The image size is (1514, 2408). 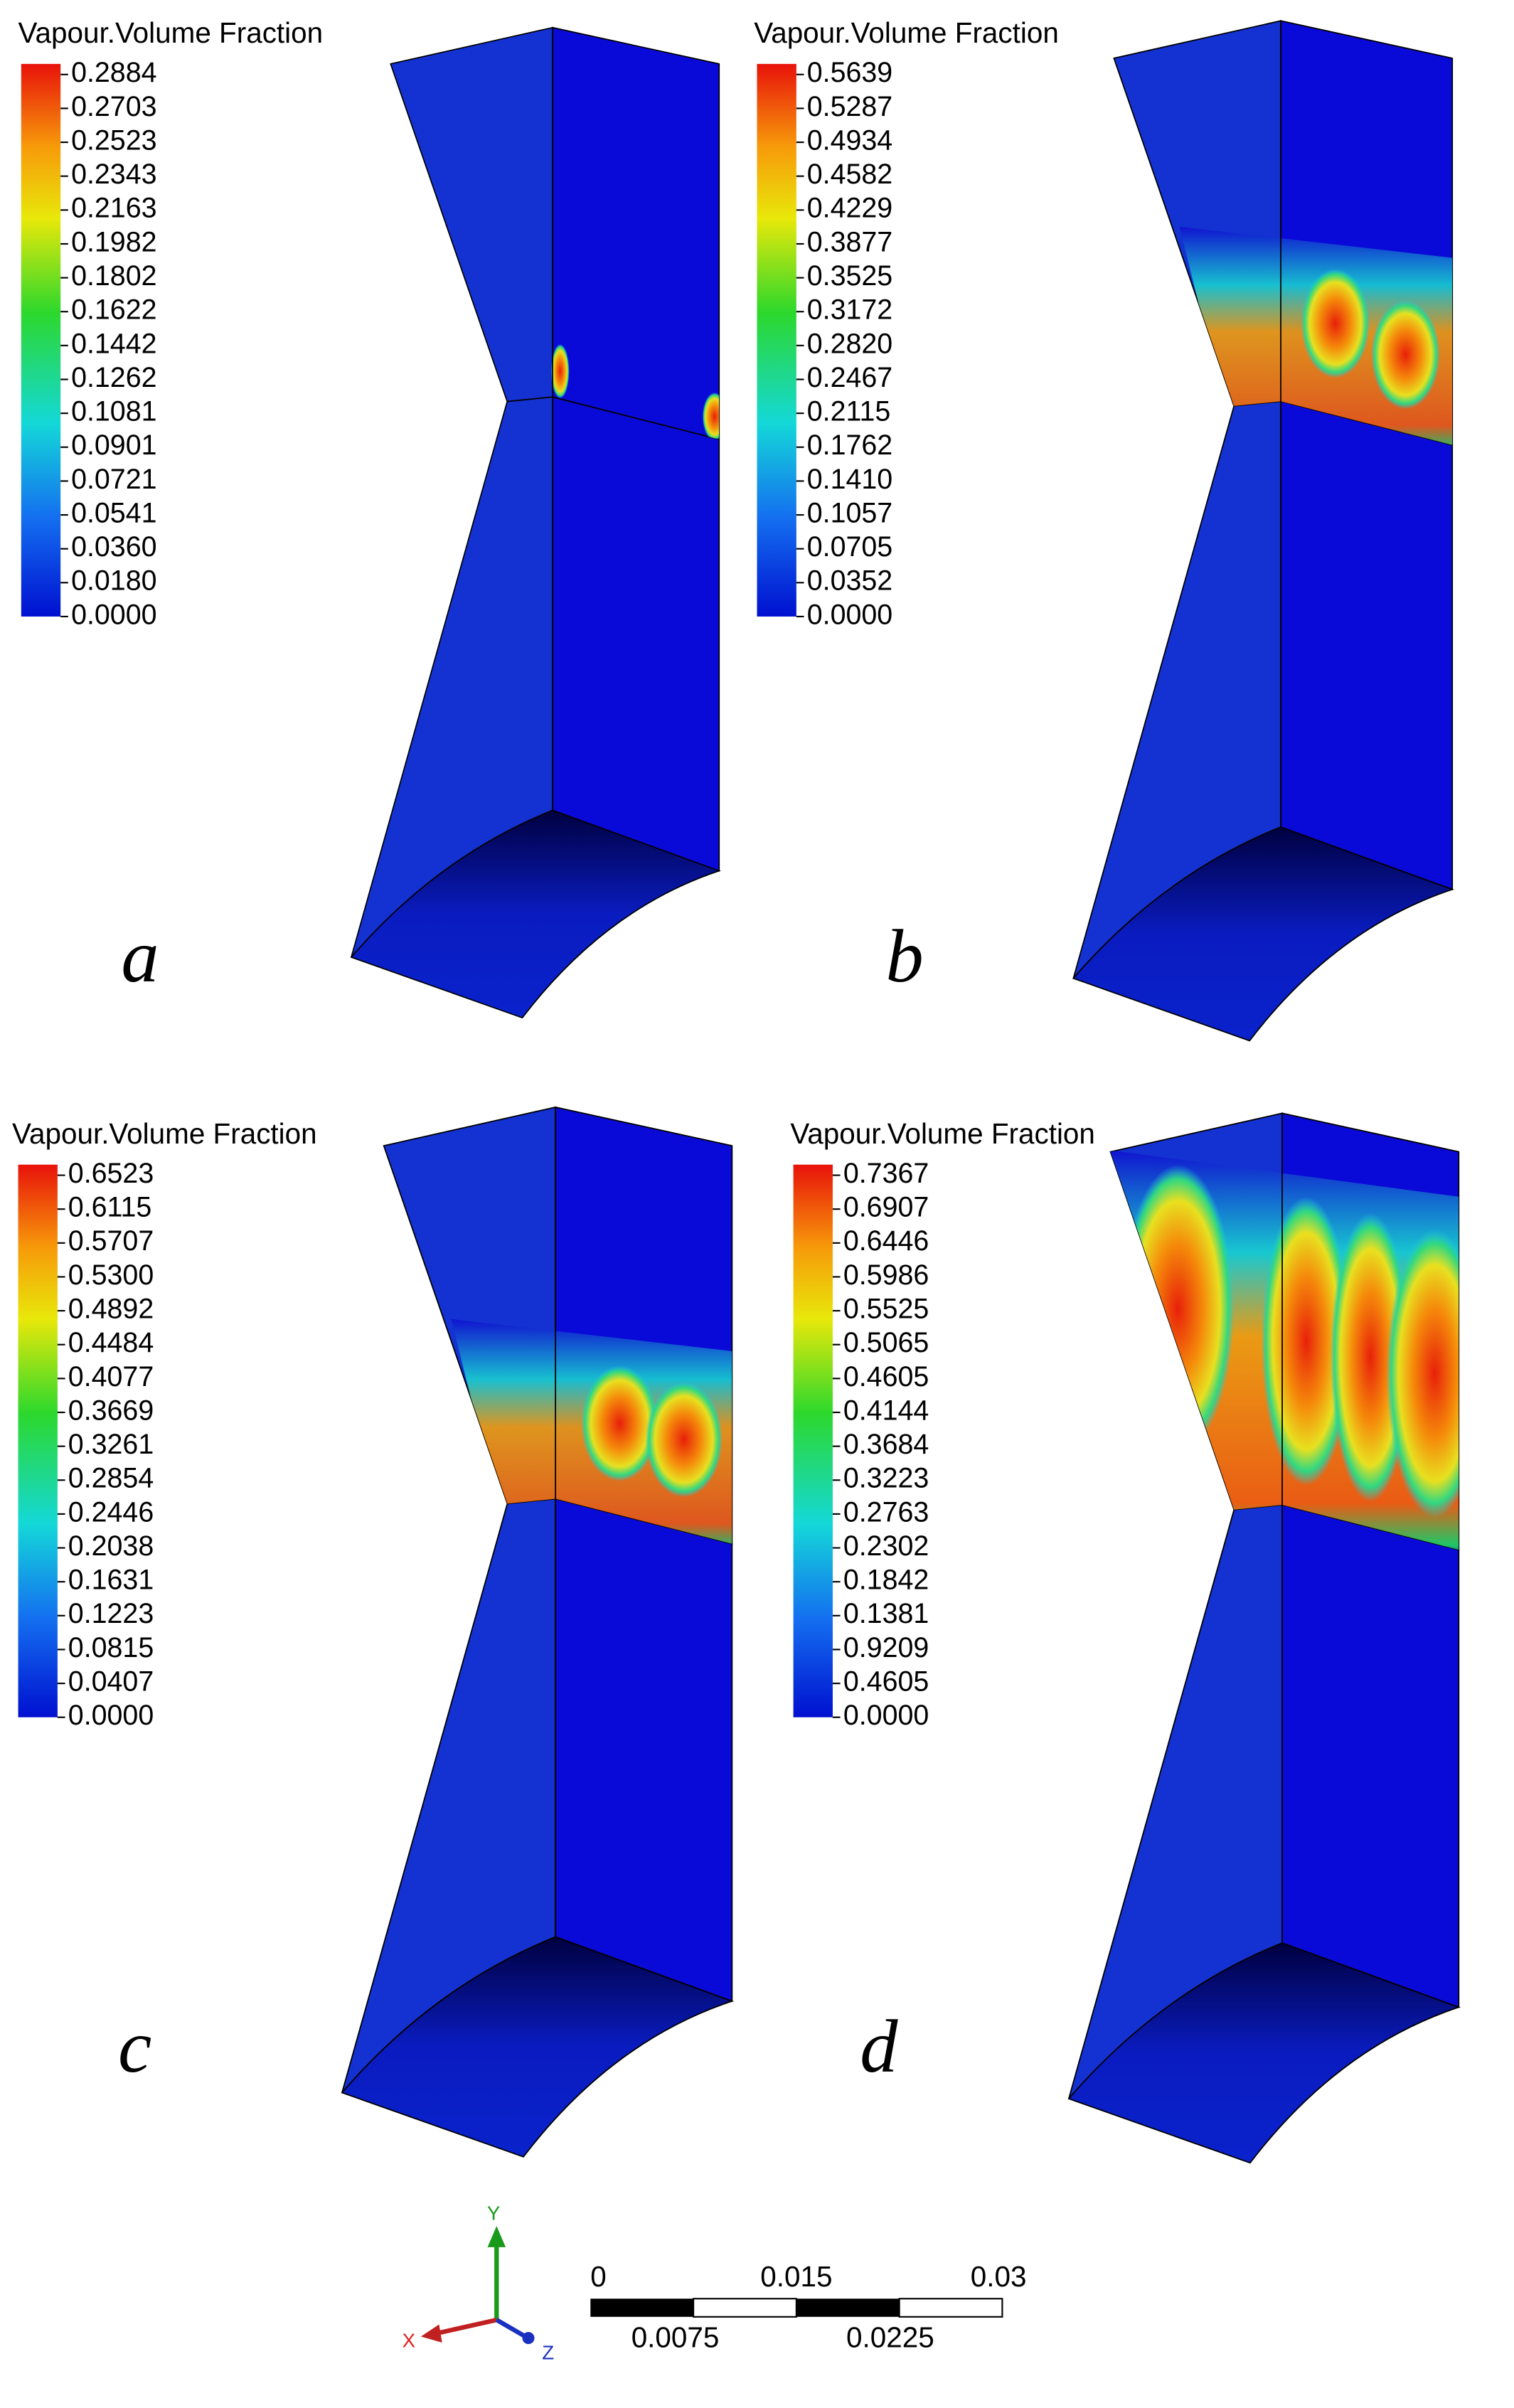 I want to click on tick-label: 0.4484, so click(x=111, y=1342).